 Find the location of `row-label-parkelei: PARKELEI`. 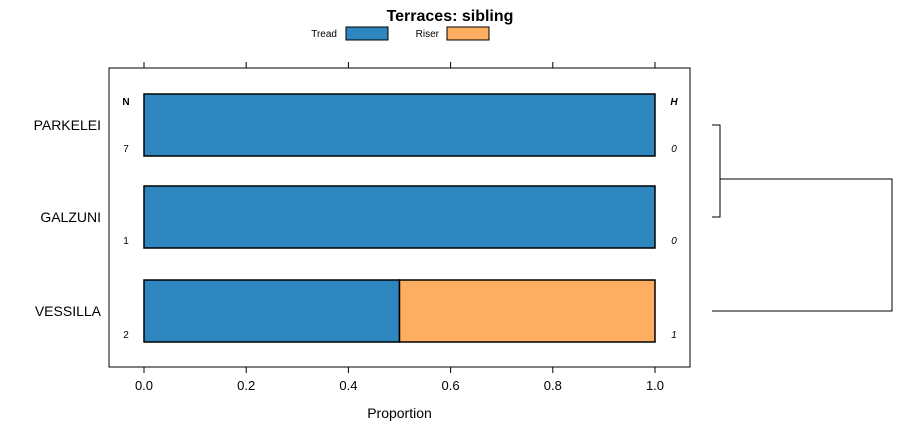

row-label-parkelei: PARKELEI is located at coordinates (67, 125).